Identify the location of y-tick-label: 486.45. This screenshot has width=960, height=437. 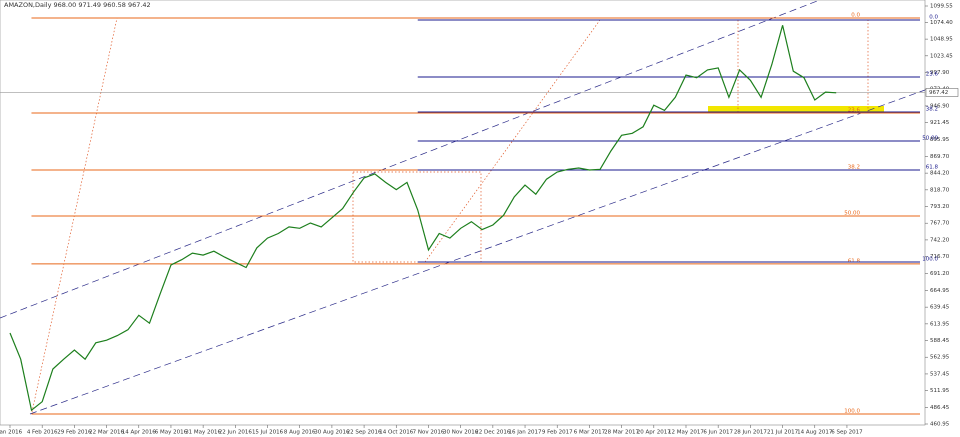
(940, 408).